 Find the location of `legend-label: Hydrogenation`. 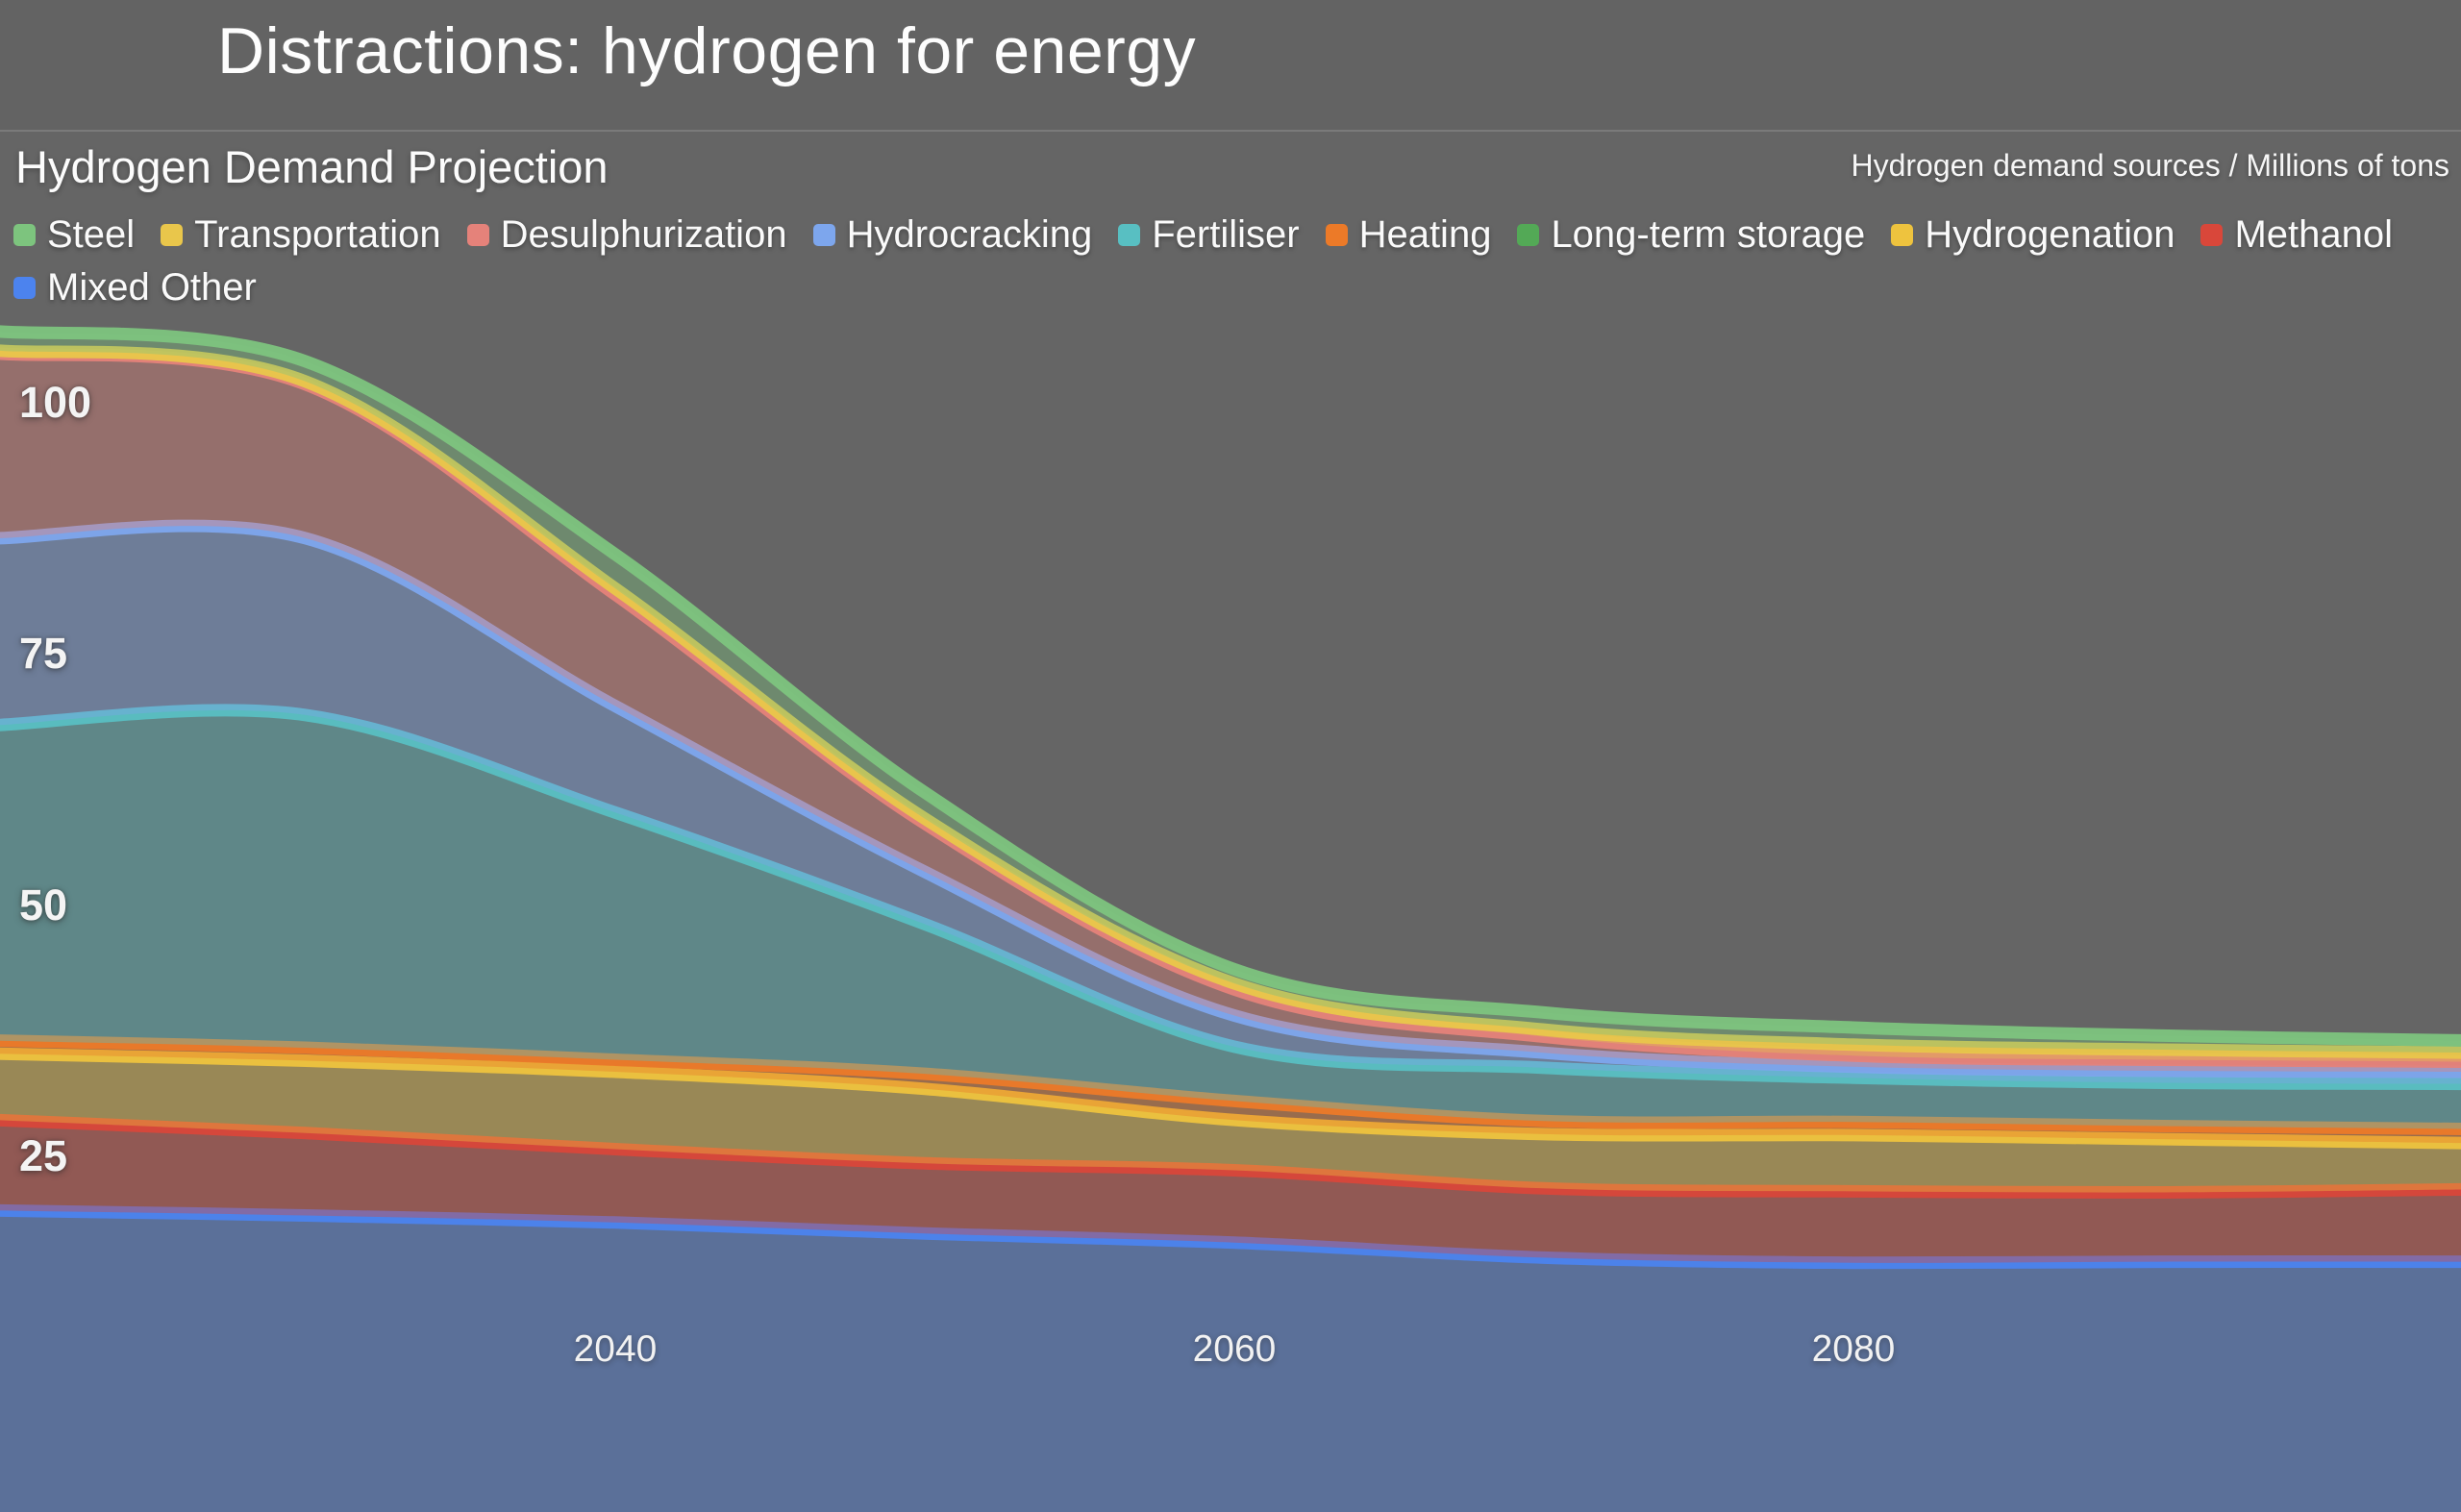

legend-label: Hydrogenation is located at coordinates (2050, 234).